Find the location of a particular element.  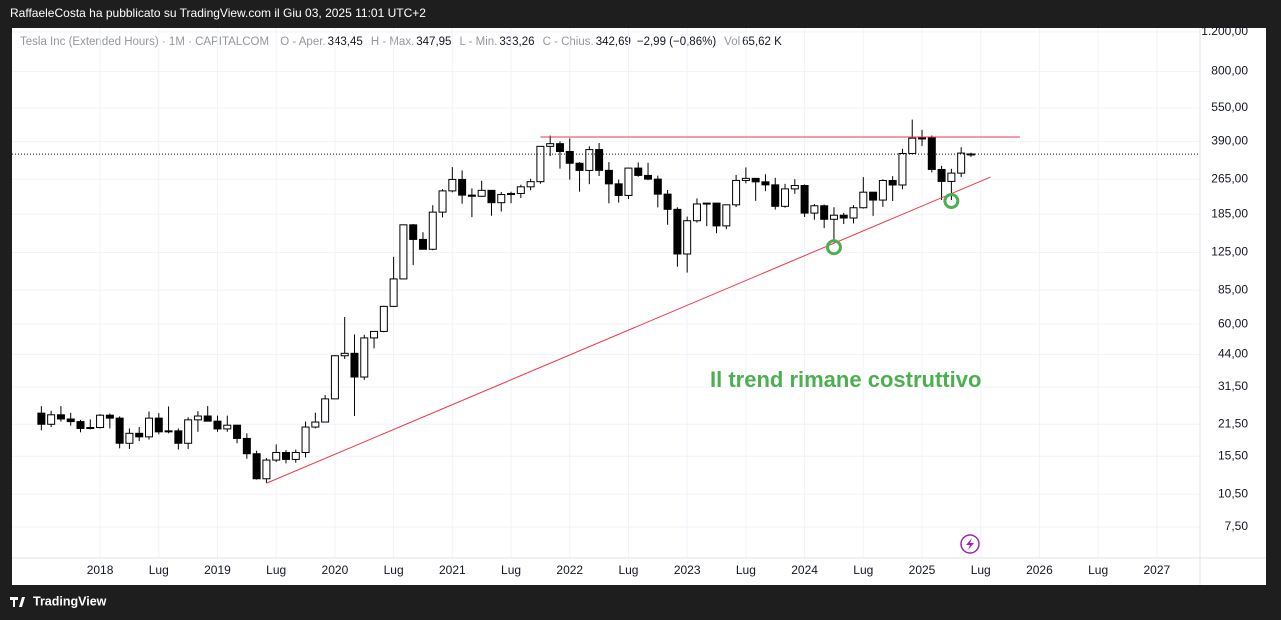

y-tick-label: 10,50 is located at coordinates (1233, 493).